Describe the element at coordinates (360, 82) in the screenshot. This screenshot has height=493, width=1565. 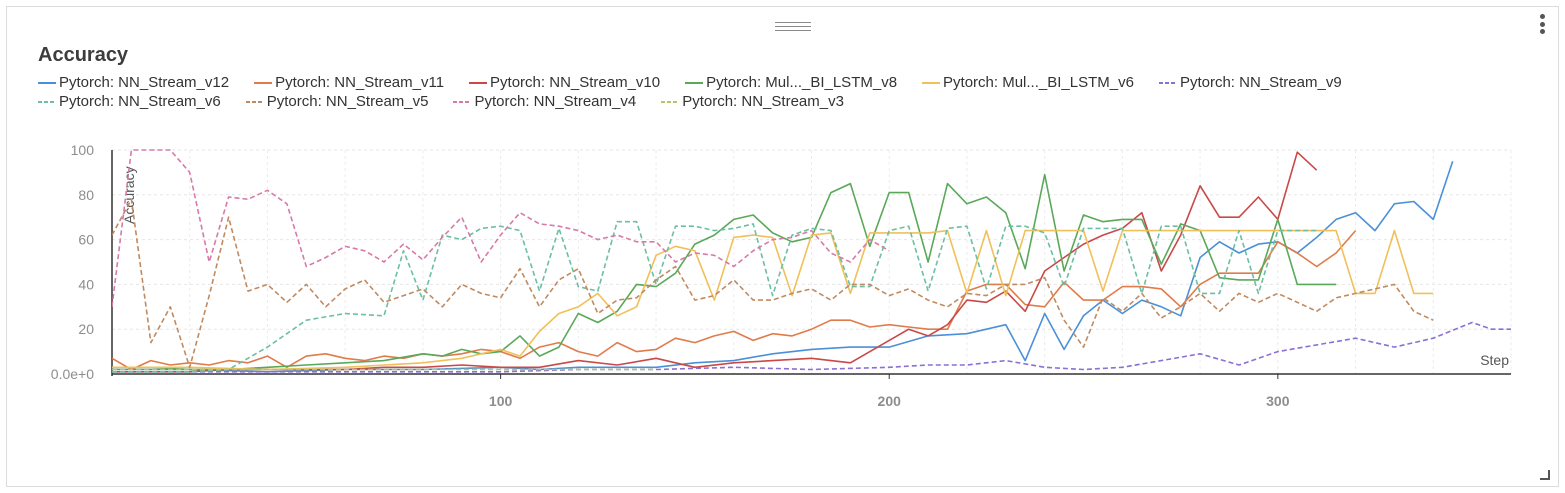
I see `legend-label: Pytorch: NN_Stream_v11` at that location.